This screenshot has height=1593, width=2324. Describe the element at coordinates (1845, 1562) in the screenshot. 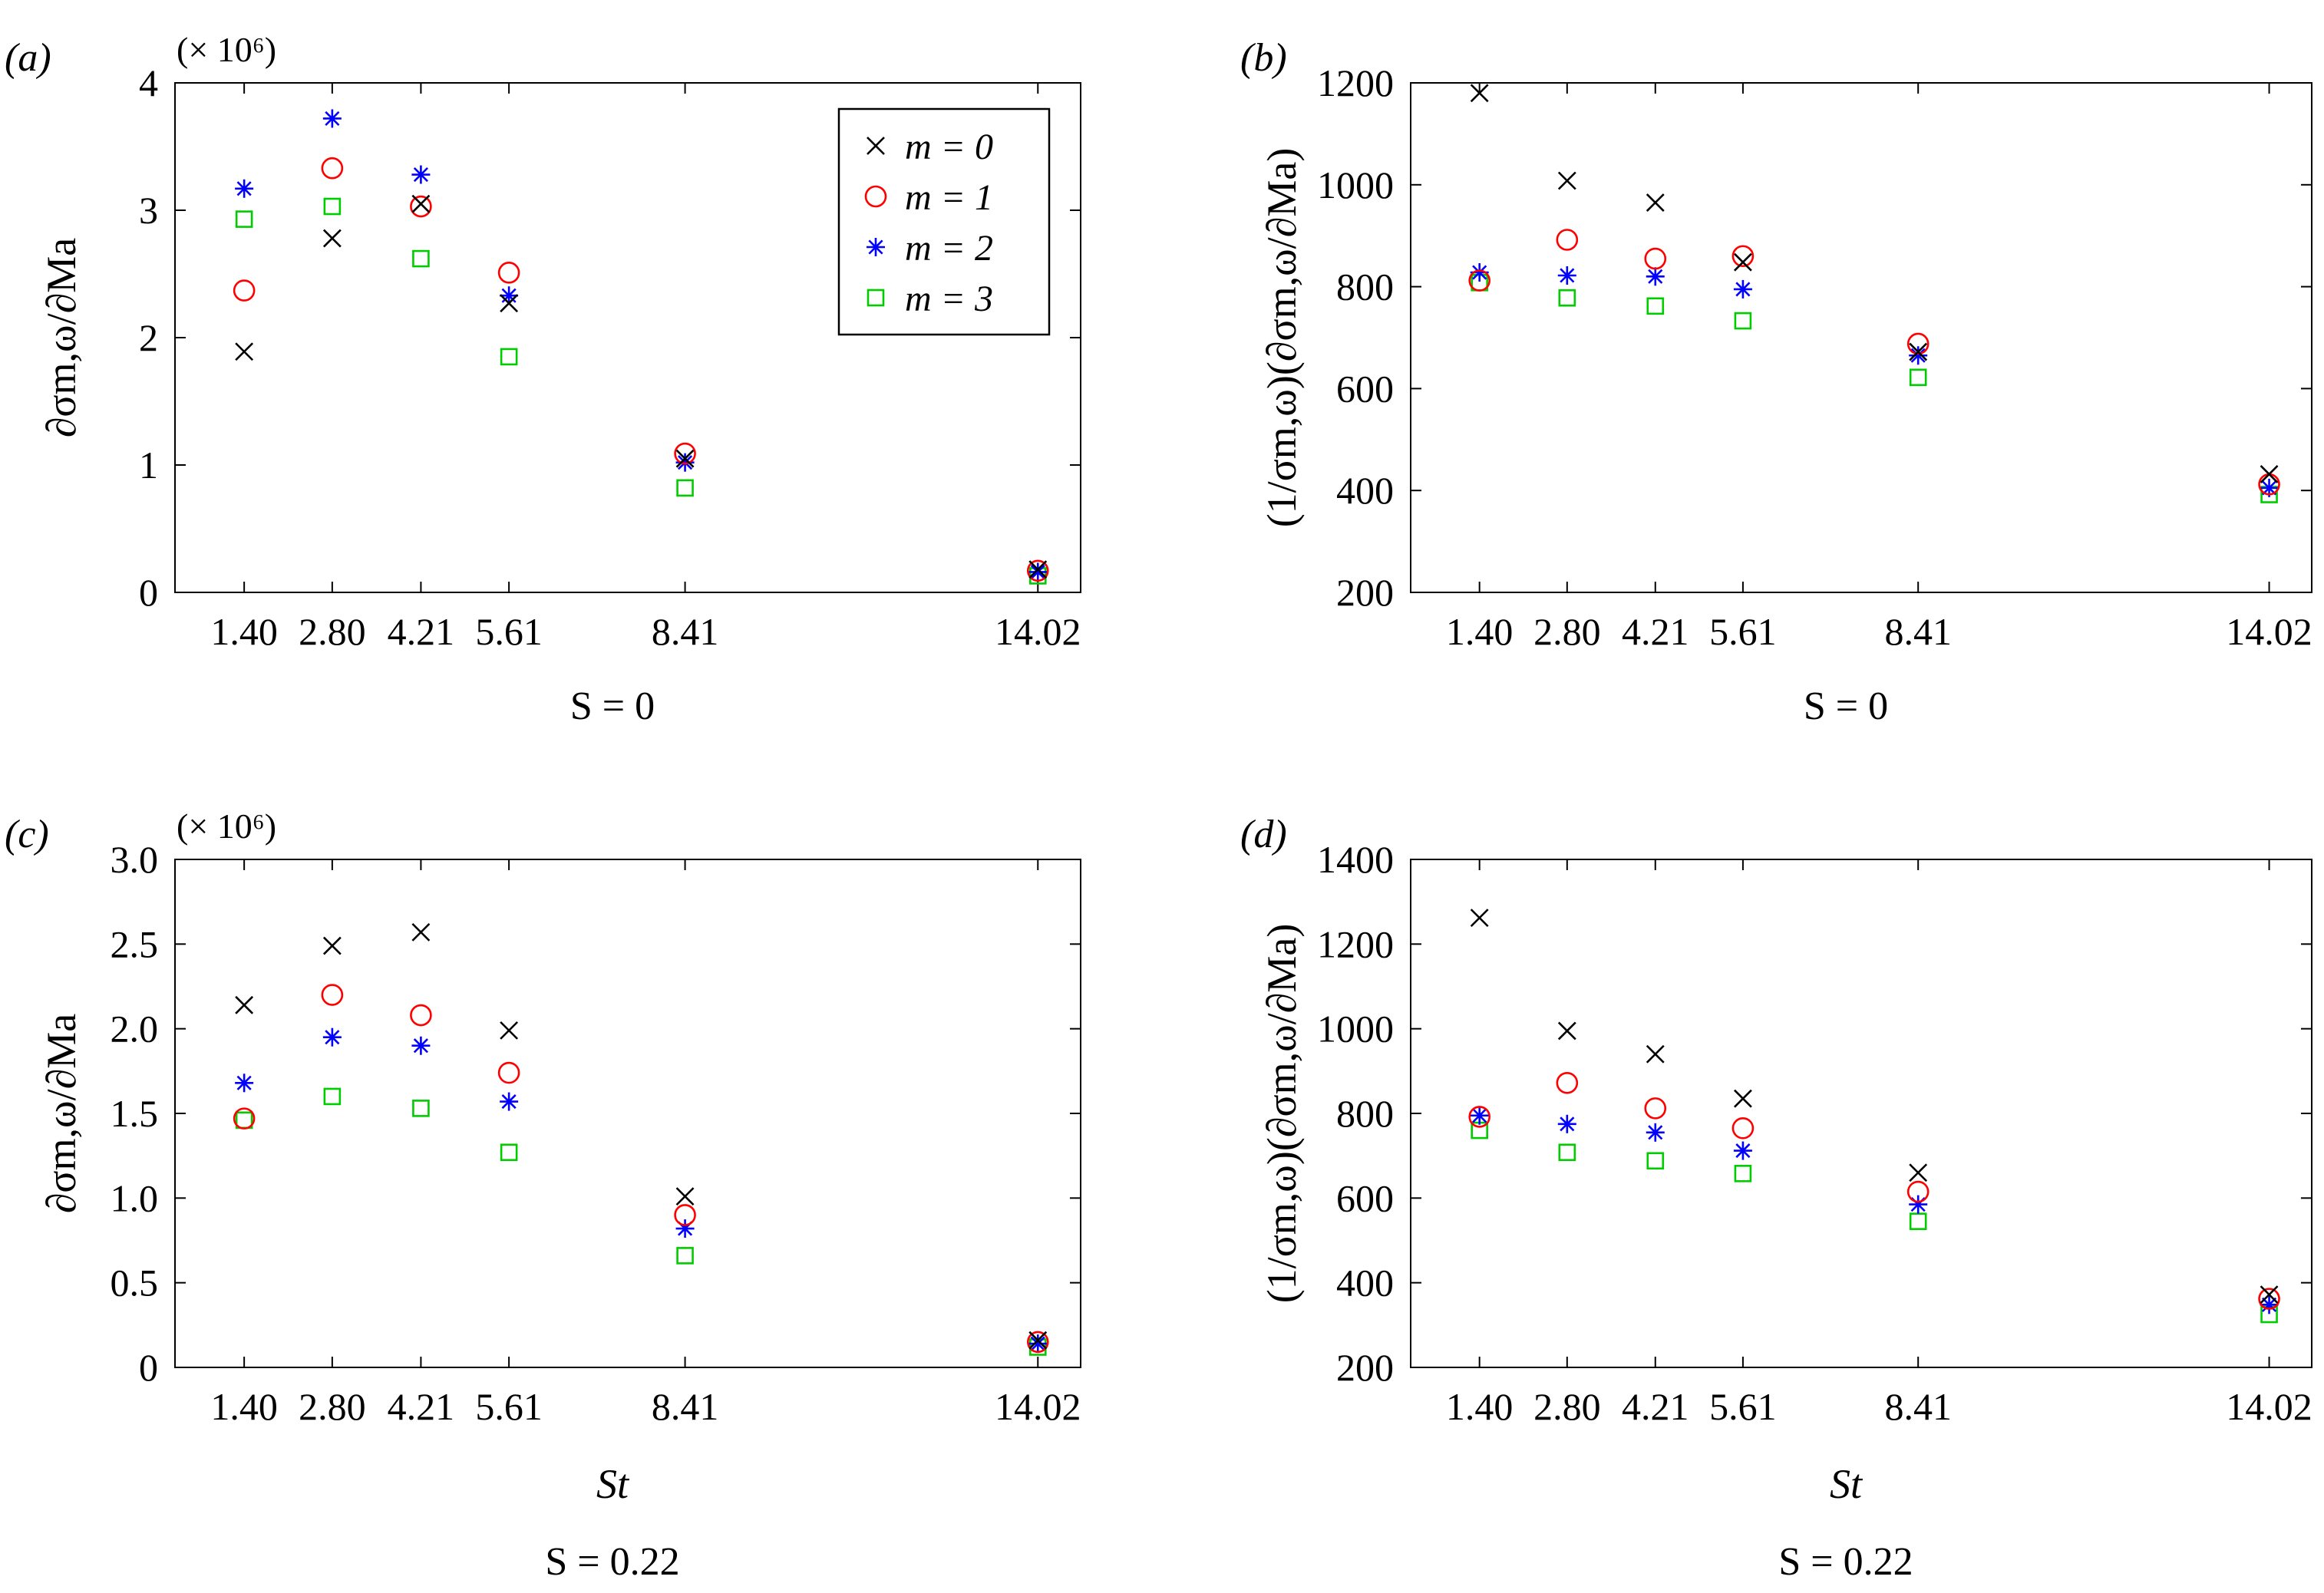

I see `condition-label: S = 0.22` at that location.